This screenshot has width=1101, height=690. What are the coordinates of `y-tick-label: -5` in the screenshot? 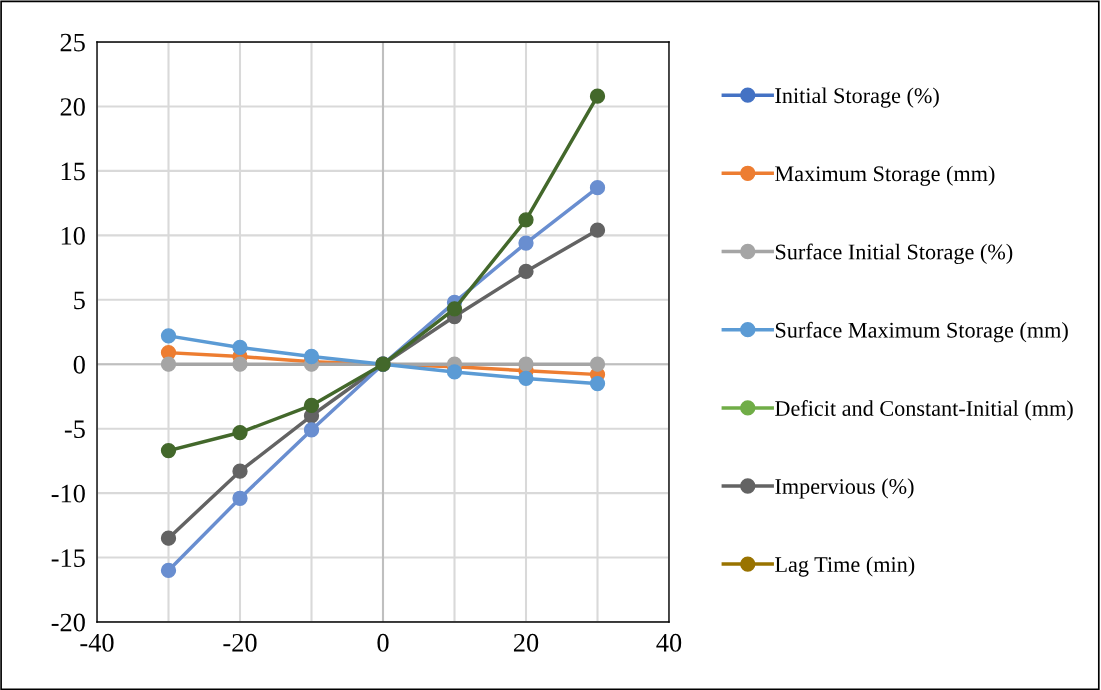 It's located at (74, 429).